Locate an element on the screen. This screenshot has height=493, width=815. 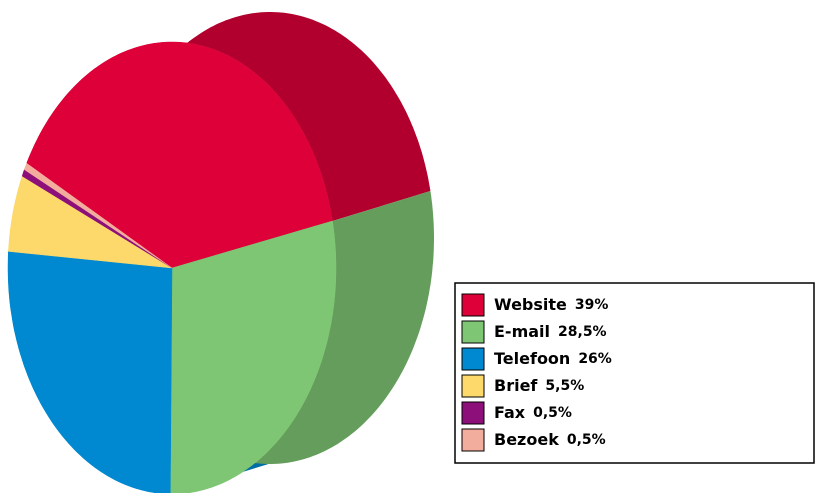
legend-category: Fax is located at coordinates (510, 412).